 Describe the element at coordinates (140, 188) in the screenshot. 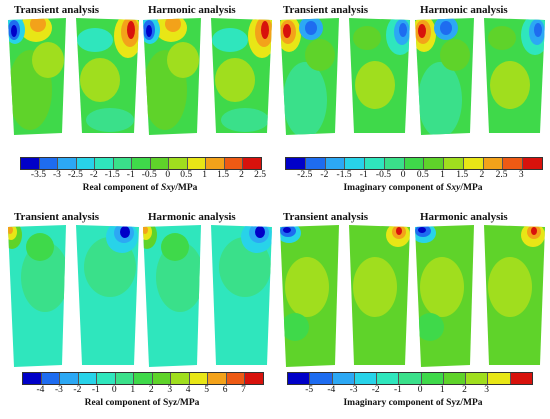

I see `colorbar-caption: Real component of Sxy/MPa` at that location.